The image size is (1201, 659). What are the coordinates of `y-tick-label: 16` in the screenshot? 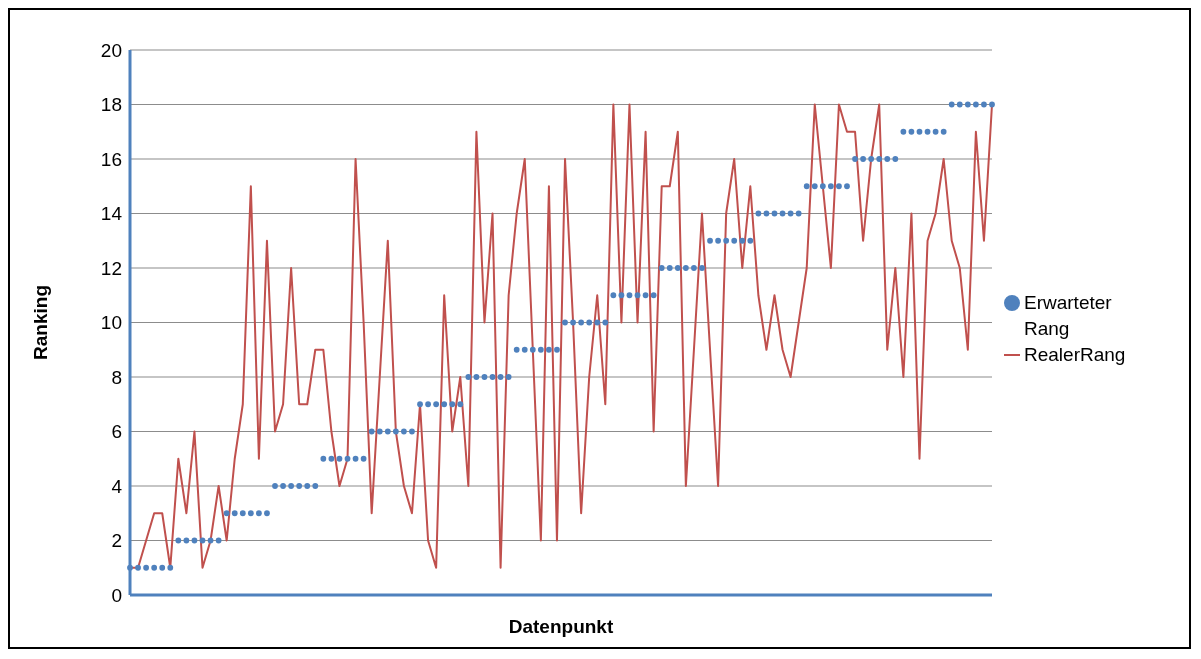 It's located at (111, 159).